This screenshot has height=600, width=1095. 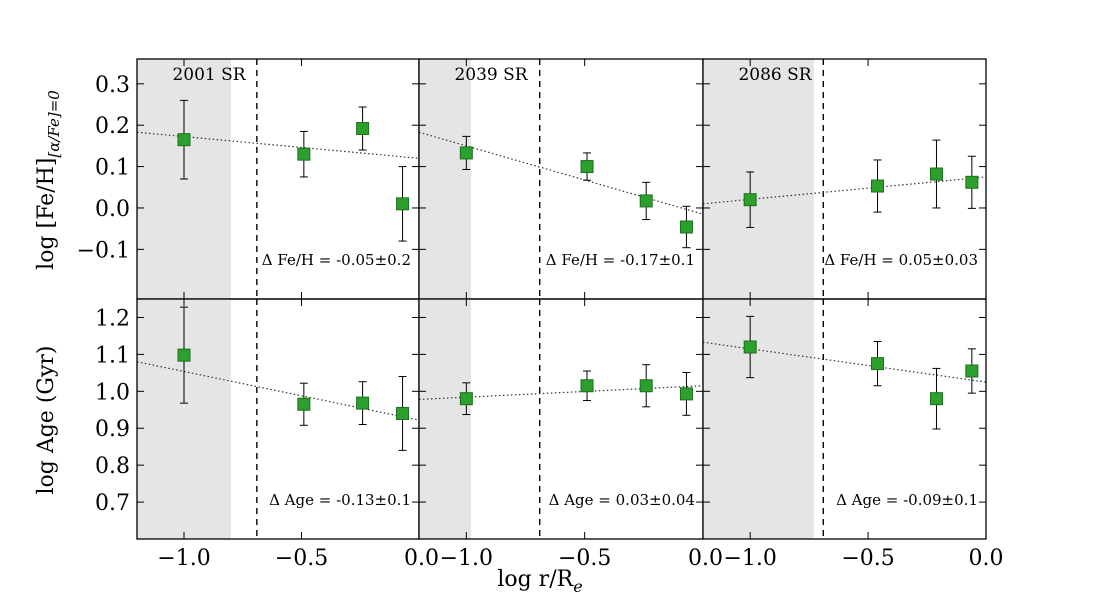 I want to click on y-tick-label: 0.3, so click(x=112, y=85).